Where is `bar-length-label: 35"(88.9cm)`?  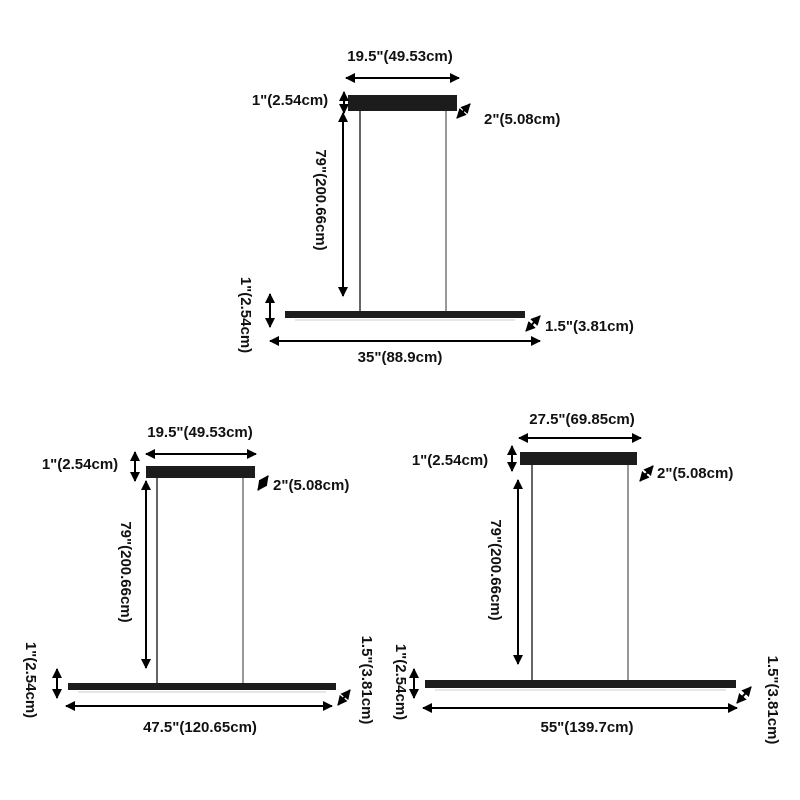
bar-length-label: 35"(88.9cm) is located at coordinates (400, 357).